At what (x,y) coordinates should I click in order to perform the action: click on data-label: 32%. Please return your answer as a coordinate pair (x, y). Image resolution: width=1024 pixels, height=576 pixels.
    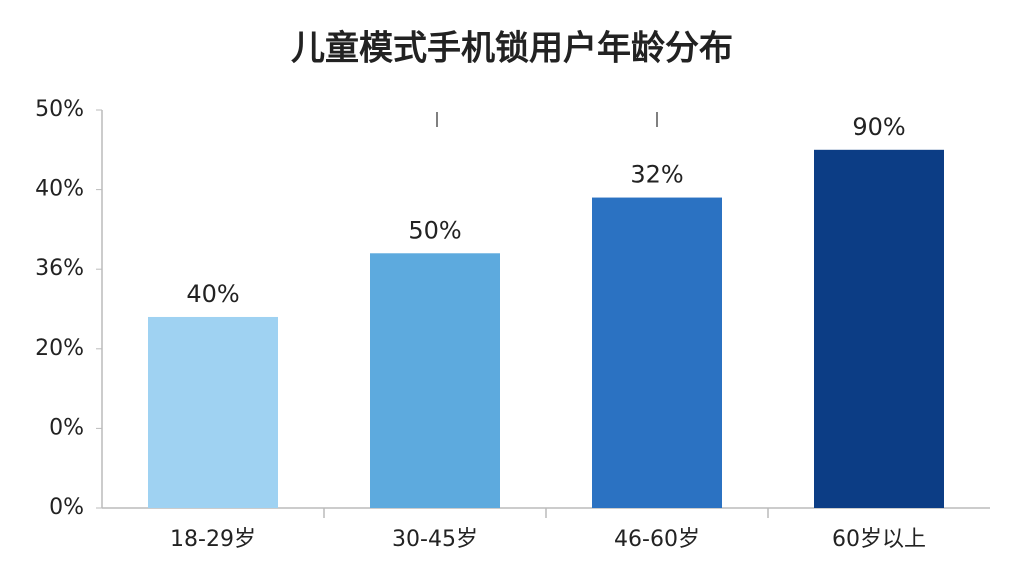
    Looking at the image, I should click on (656, 175).